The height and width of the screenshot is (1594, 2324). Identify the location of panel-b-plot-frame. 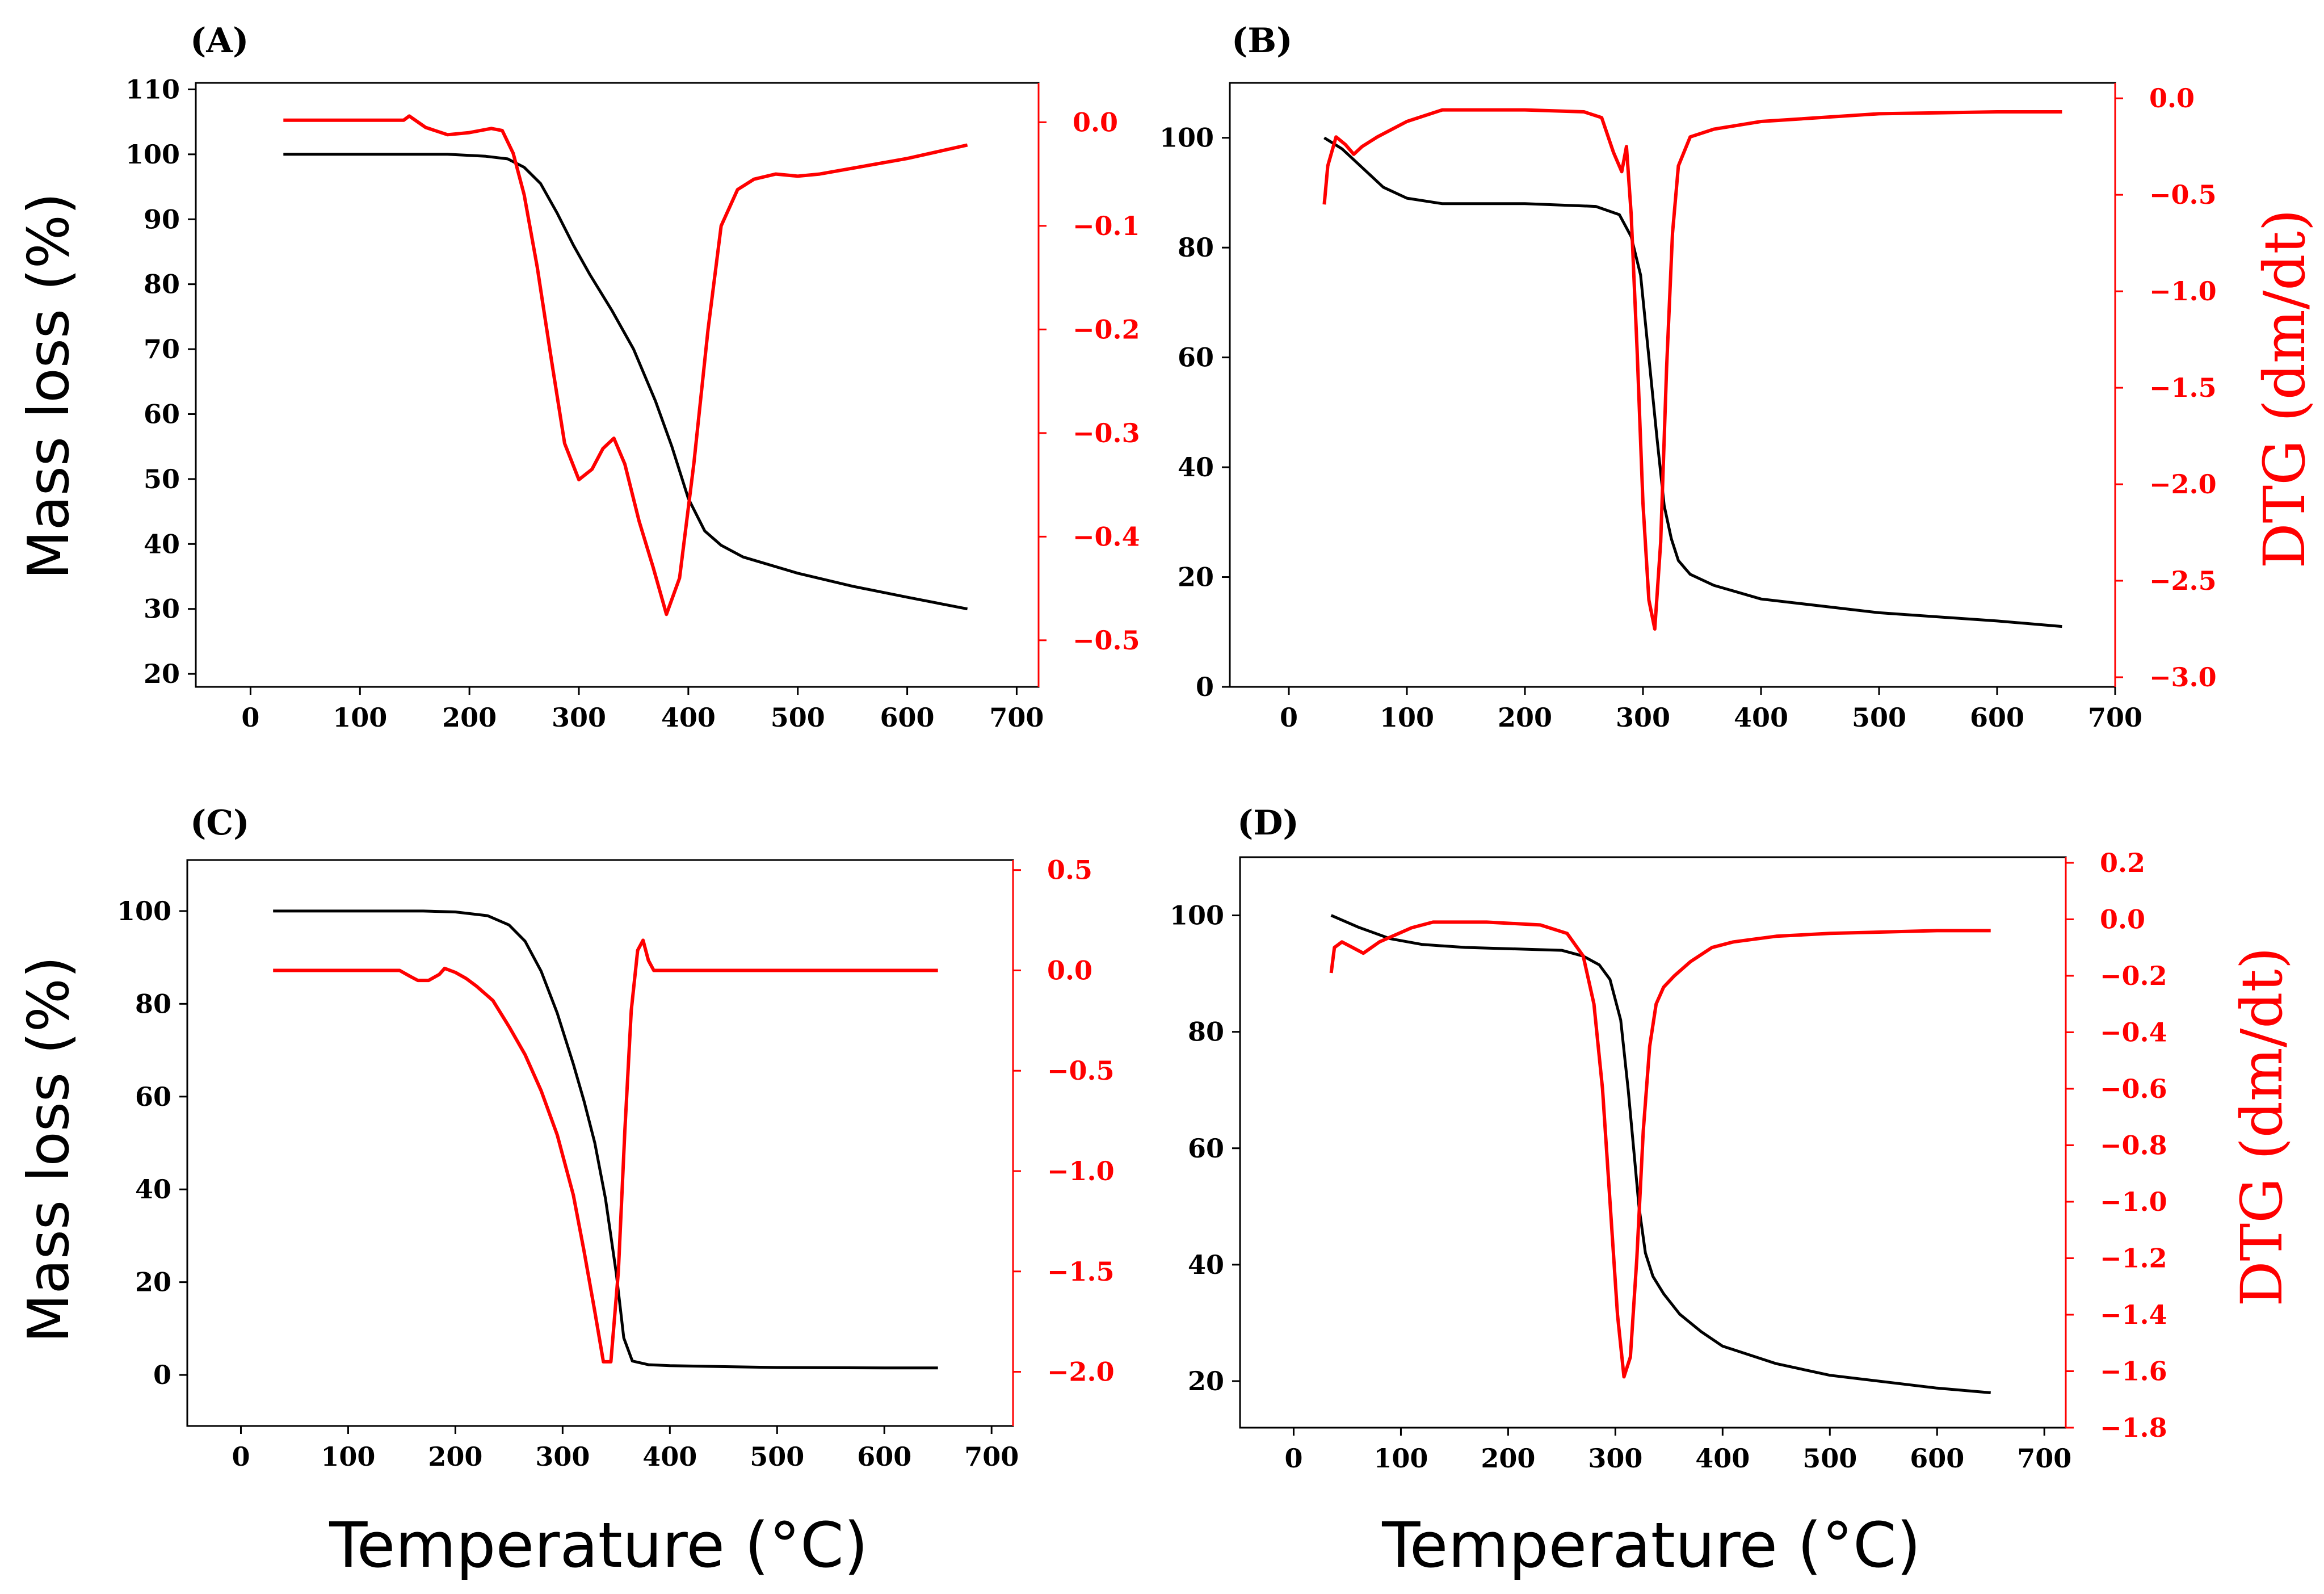
(1672, 385).